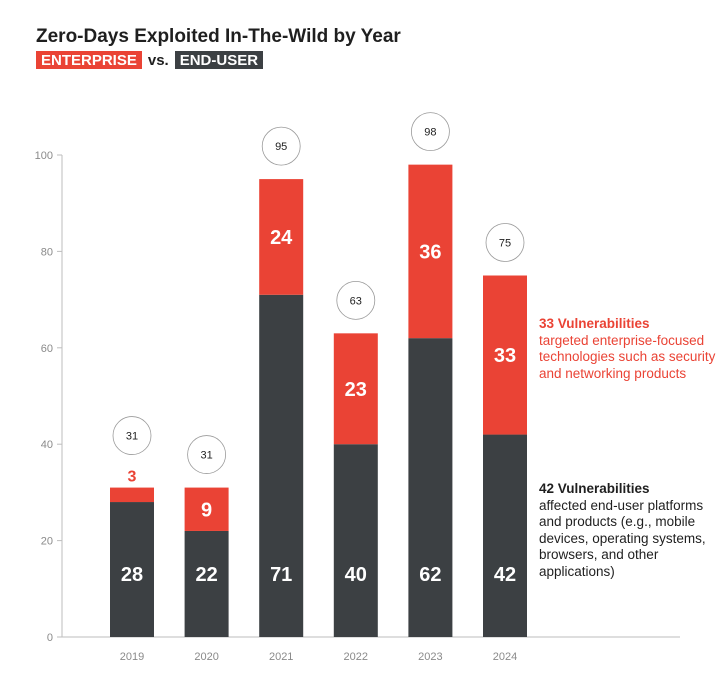 This screenshot has height=691, width=728. What do you see at coordinates (89, 60) in the screenshot?
I see `enterprise-legend-tag: ENTERPRISE` at bounding box center [89, 60].